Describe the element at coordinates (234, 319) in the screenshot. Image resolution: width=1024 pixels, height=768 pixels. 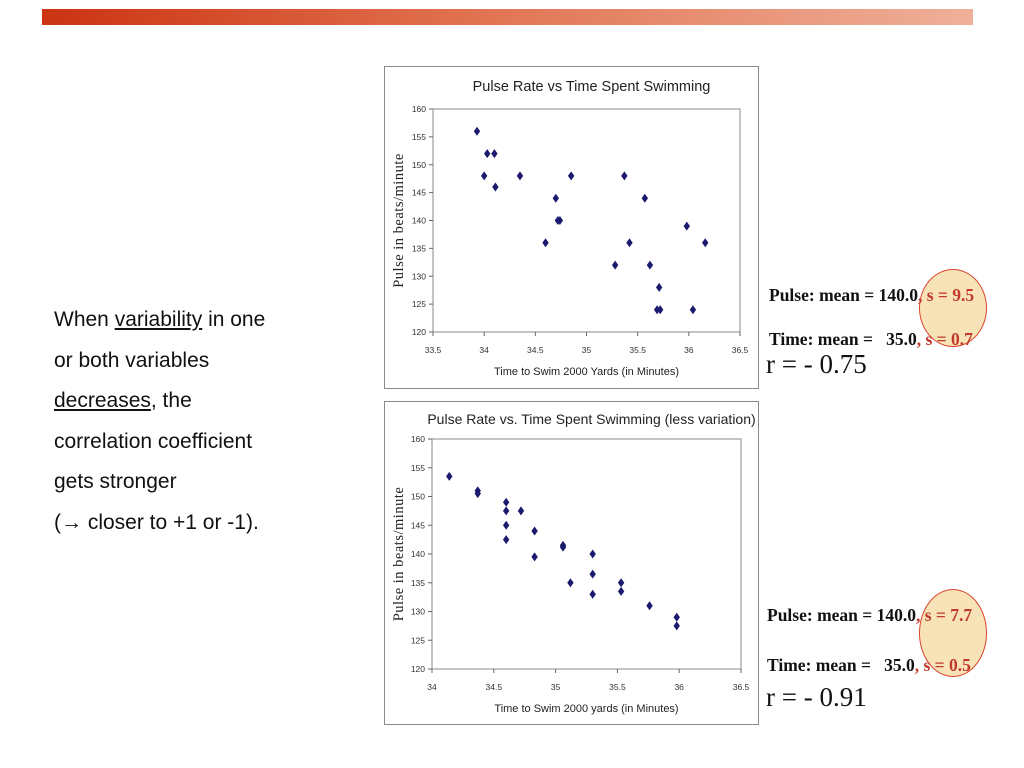
I see `text-fragment: in one` at that location.